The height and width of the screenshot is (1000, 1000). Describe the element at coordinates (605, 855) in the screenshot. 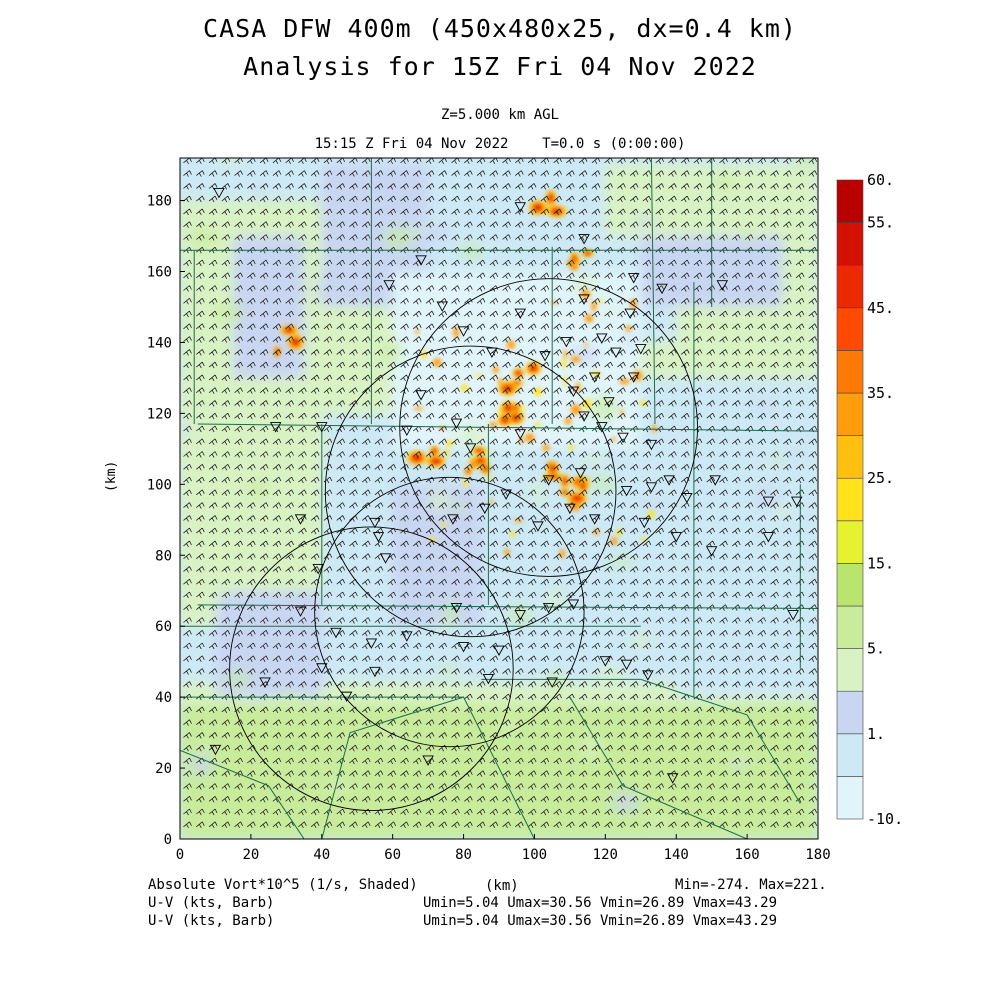

I see `x-tick-label: 120` at that location.